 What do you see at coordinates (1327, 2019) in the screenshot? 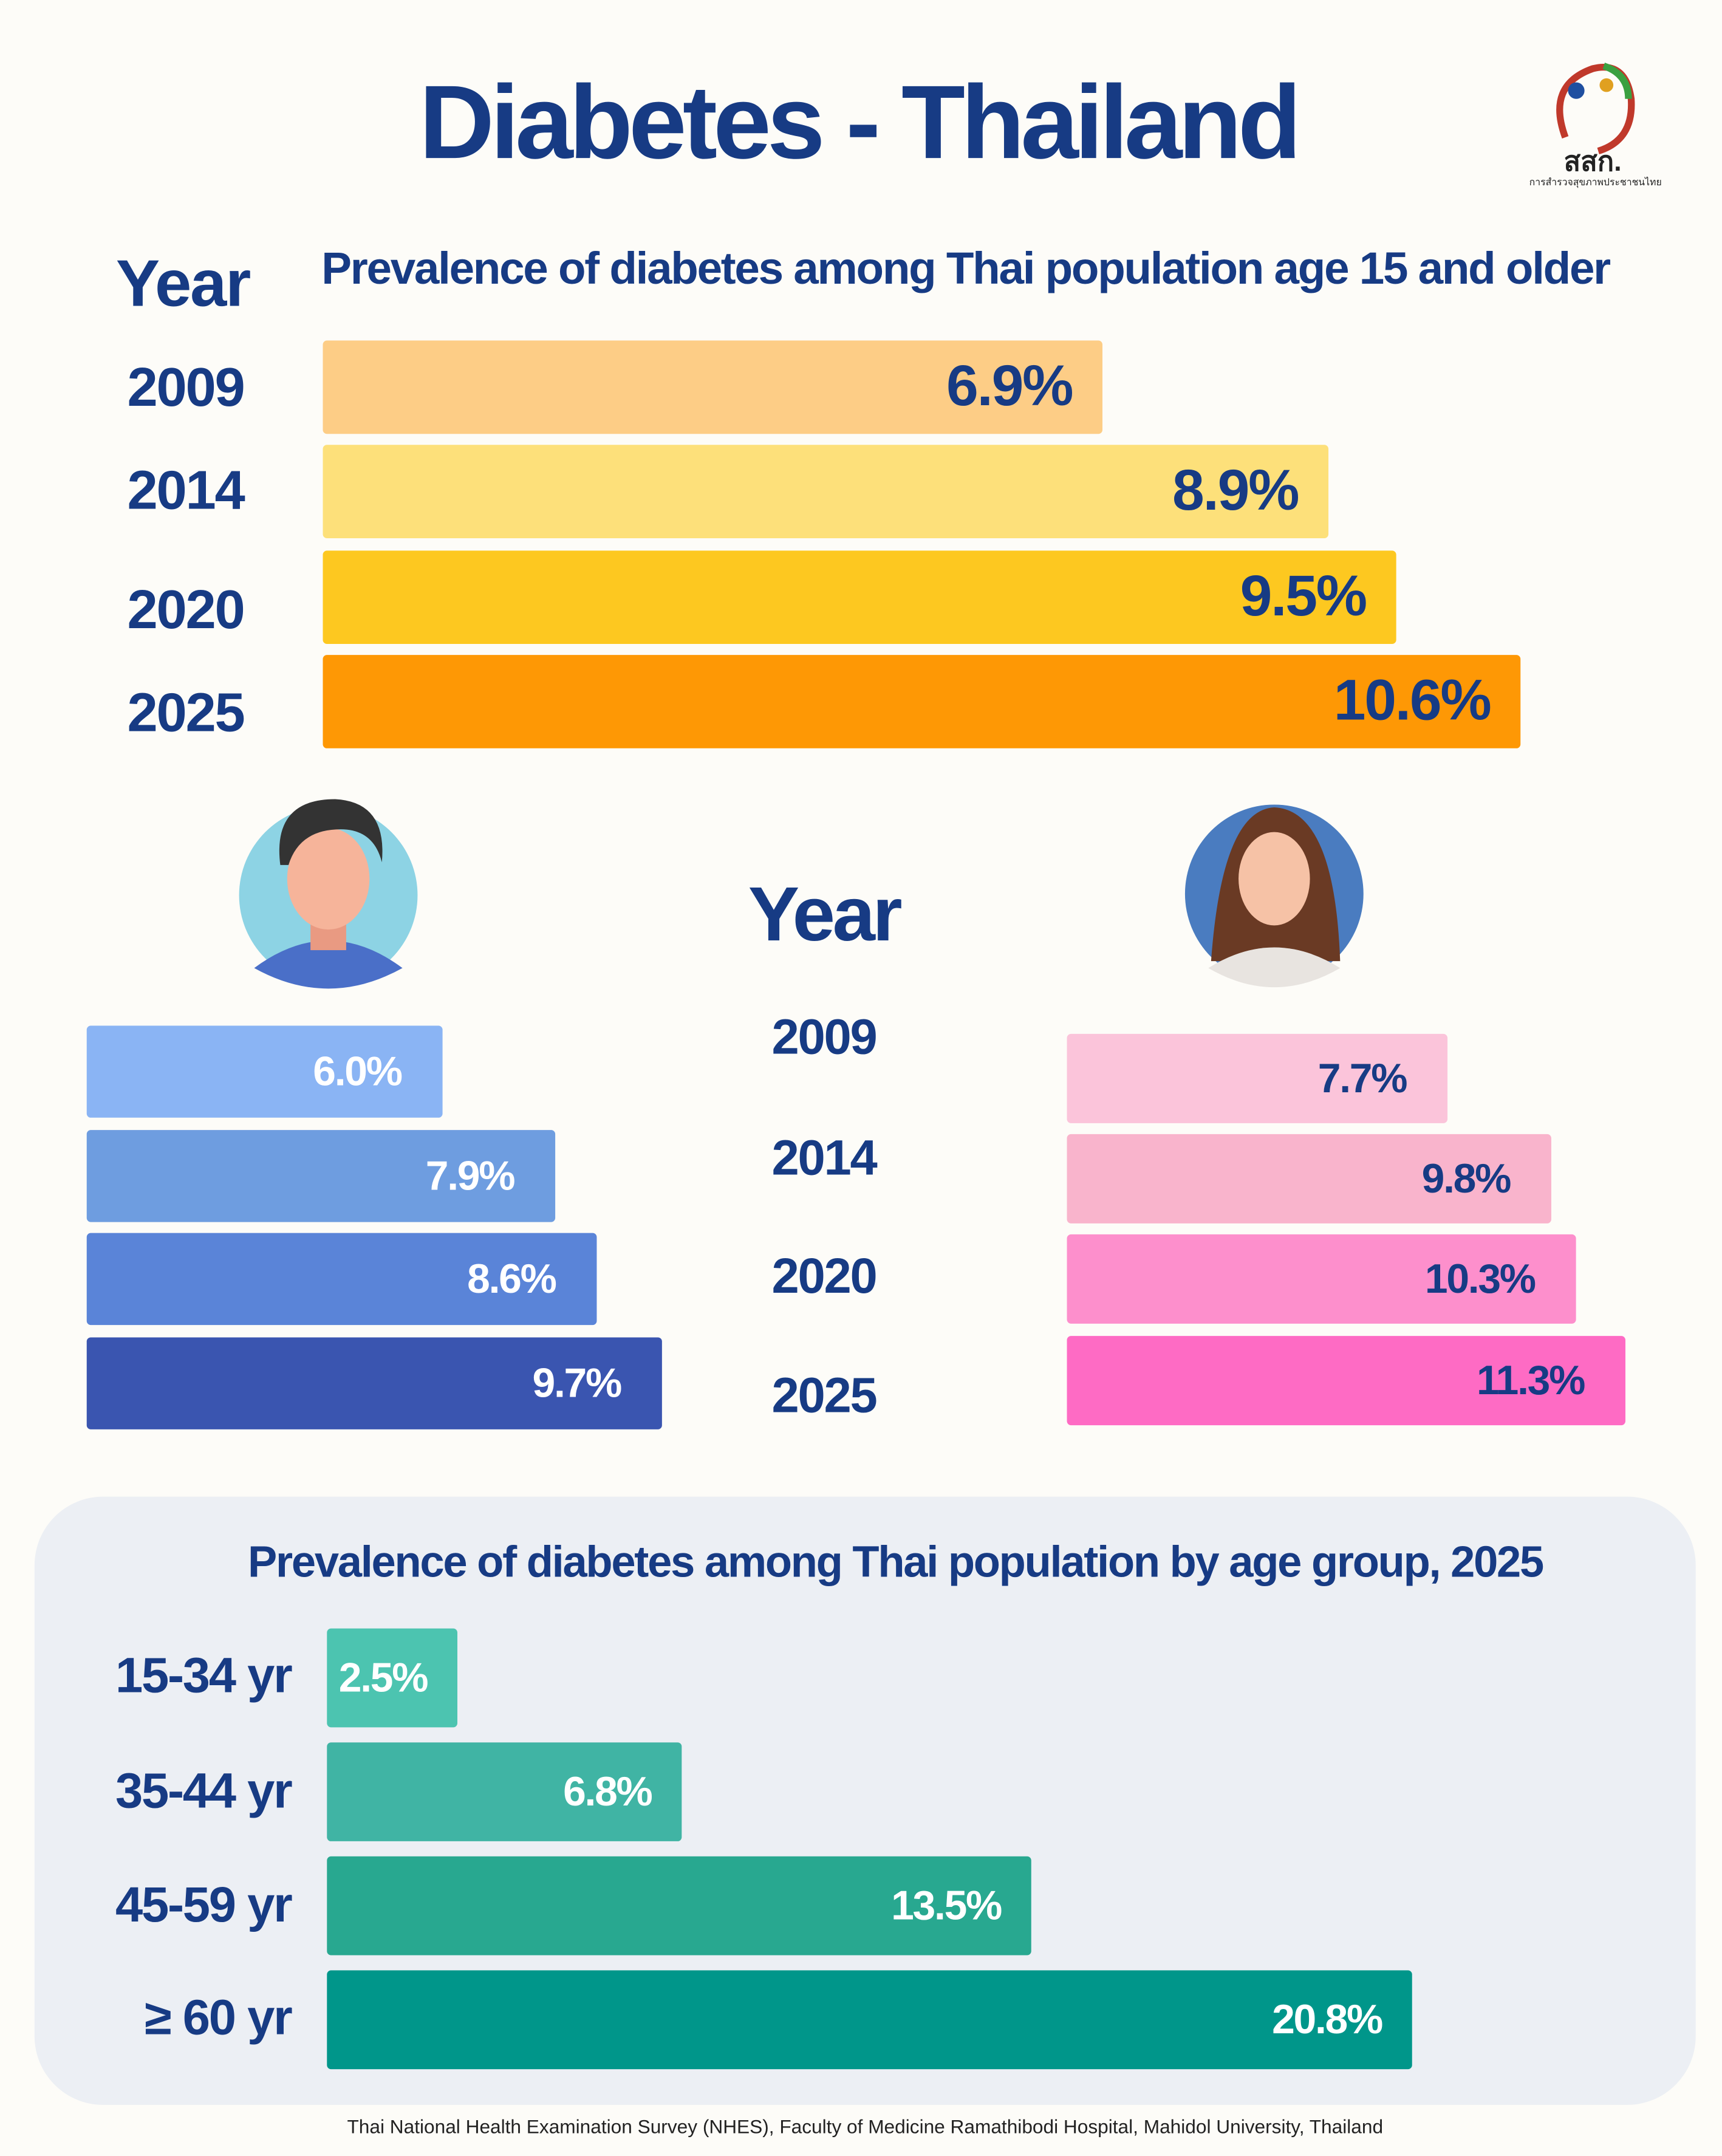
I see `value-label: 20.8%` at bounding box center [1327, 2019].